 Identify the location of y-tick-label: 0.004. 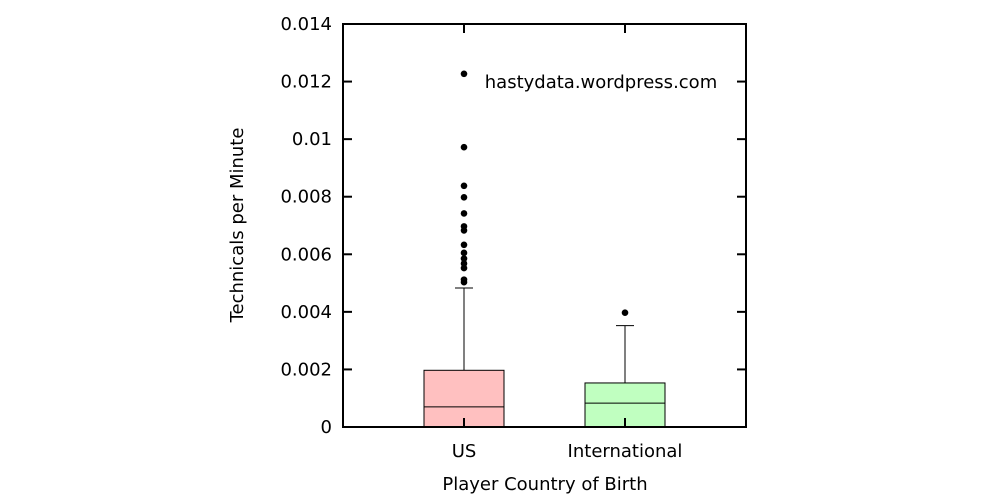
(306, 312).